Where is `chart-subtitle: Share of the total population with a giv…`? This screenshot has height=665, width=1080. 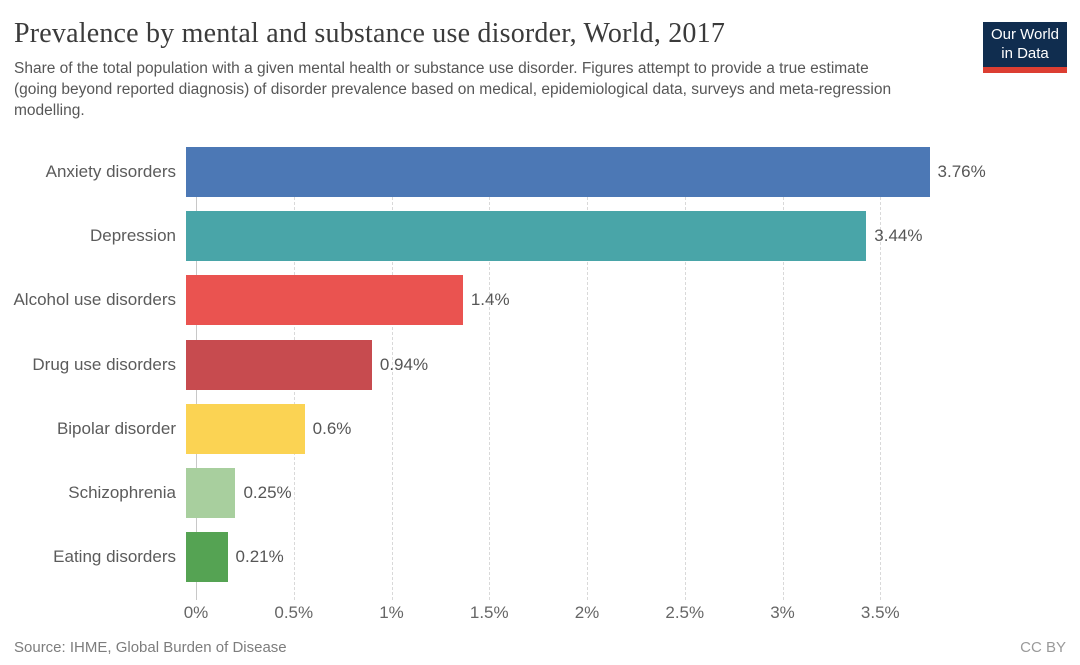 chart-subtitle: Share of the total population with a giv… is located at coordinates (453, 89).